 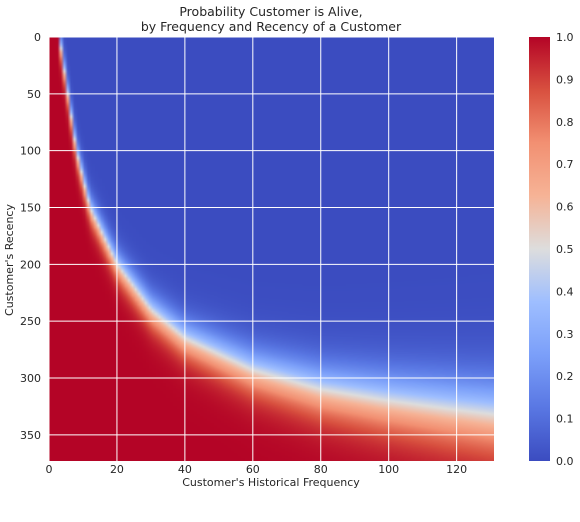 What do you see at coordinates (30, 264) in the screenshot?
I see `y-tick-label: 200` at bounding box center [30, 264].